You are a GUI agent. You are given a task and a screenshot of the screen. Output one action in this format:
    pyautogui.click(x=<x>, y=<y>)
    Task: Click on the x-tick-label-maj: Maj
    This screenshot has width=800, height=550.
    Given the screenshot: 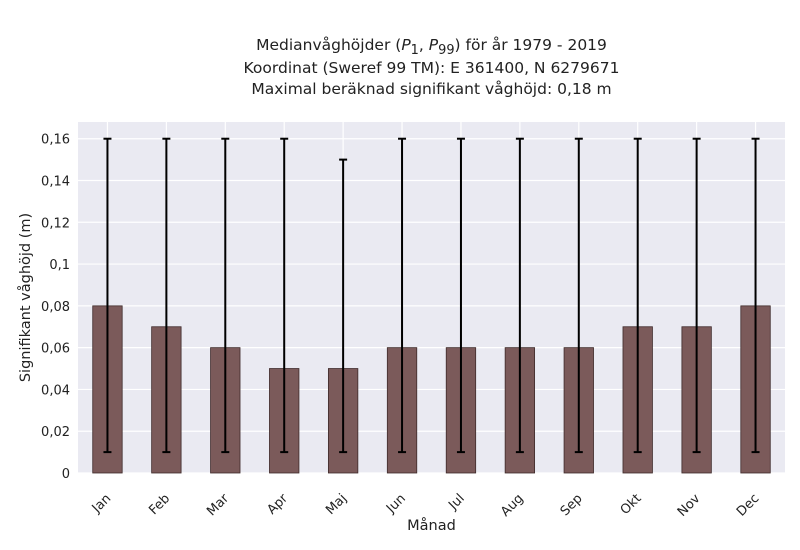 What is the action you would take?
    pyautogui.click(x=336, y=504)
    